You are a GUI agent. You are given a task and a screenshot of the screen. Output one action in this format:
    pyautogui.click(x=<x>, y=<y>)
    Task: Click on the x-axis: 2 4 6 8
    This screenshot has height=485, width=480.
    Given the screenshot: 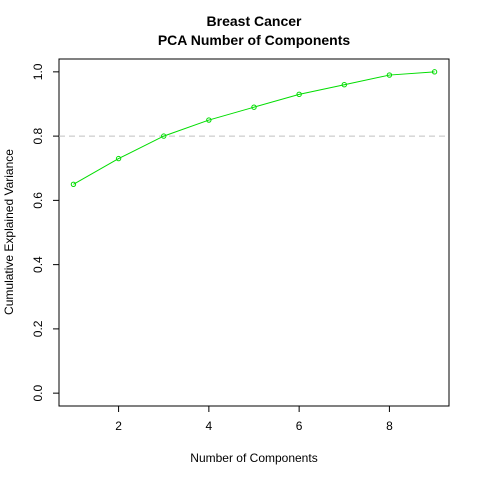 What is the action you would take?
    pyautogui.click(x=254, y=419)
    